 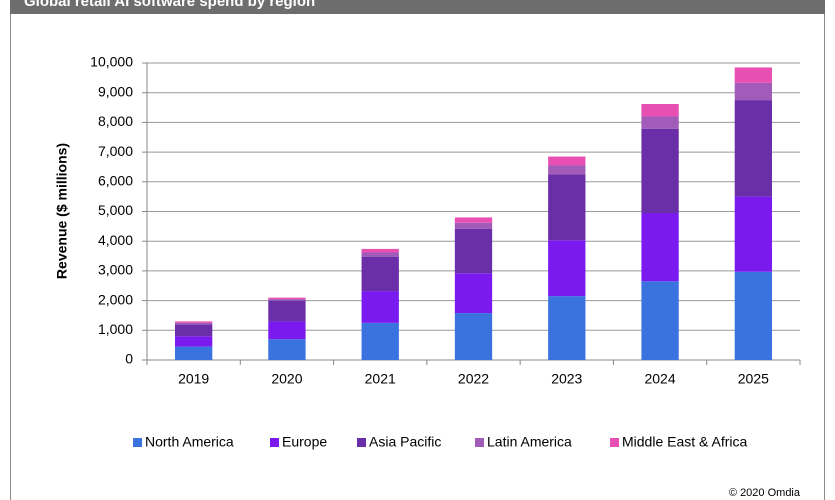 What do you see at coordinates (115, 151) in the screenshot?
I see `y-tick-label: 7,000` at bounding box center [115, 151].